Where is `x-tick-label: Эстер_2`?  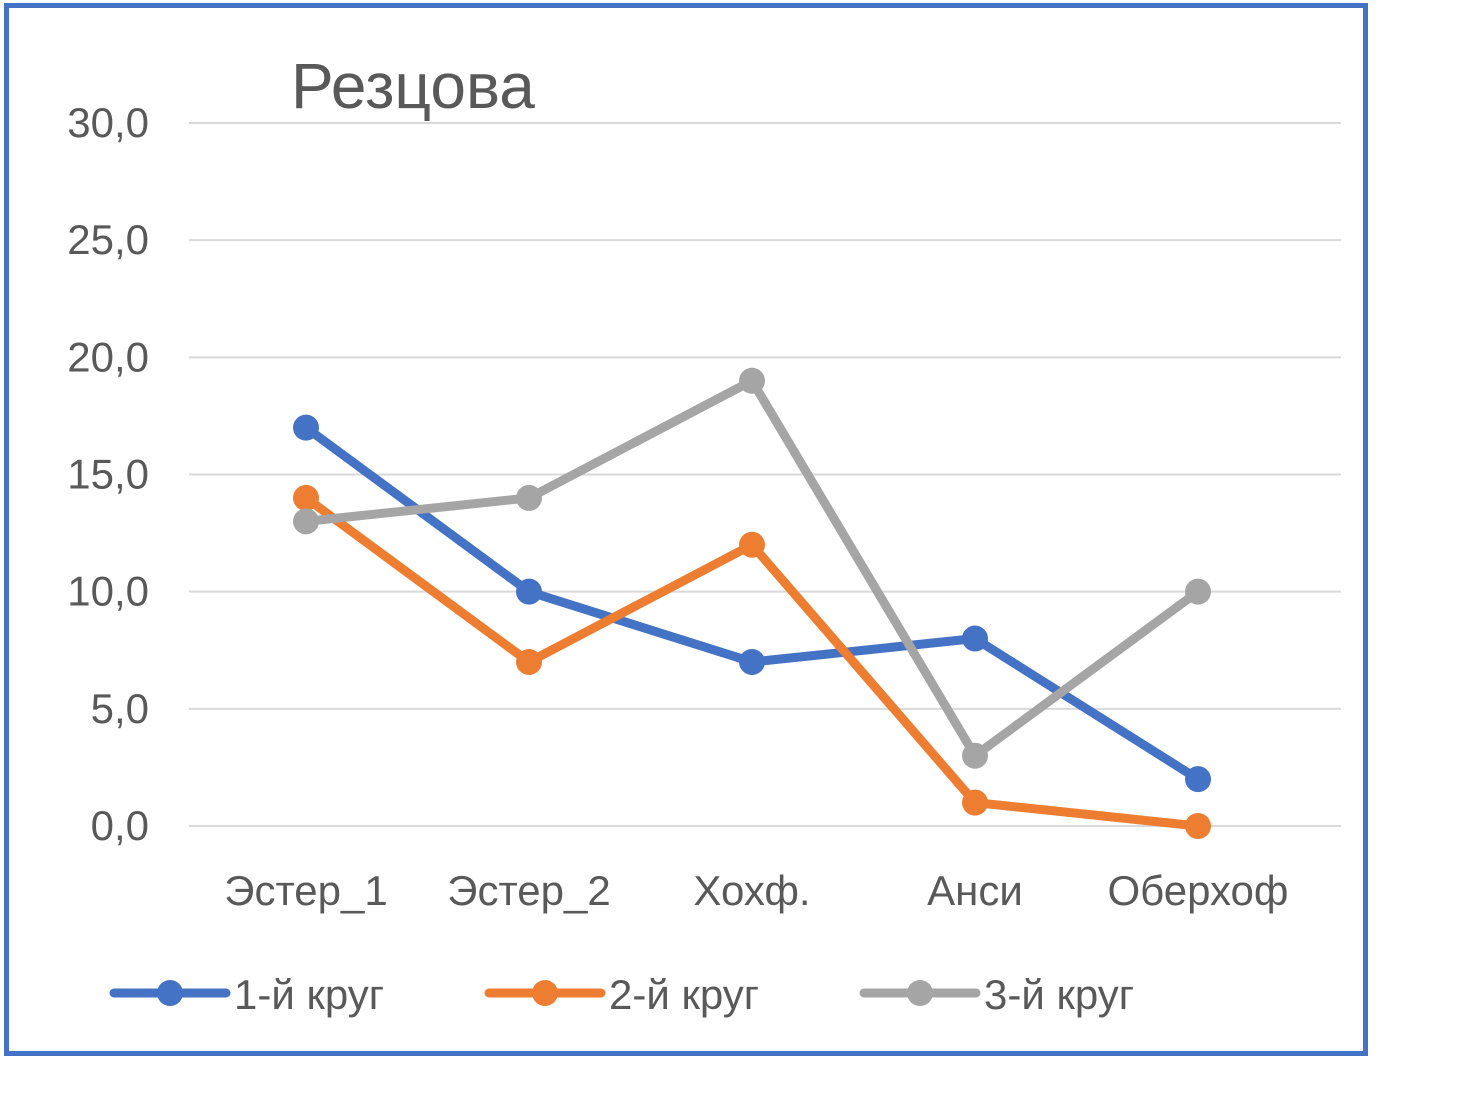 x-tick-label: Эстер_2 is located at coordinates (528, 890).